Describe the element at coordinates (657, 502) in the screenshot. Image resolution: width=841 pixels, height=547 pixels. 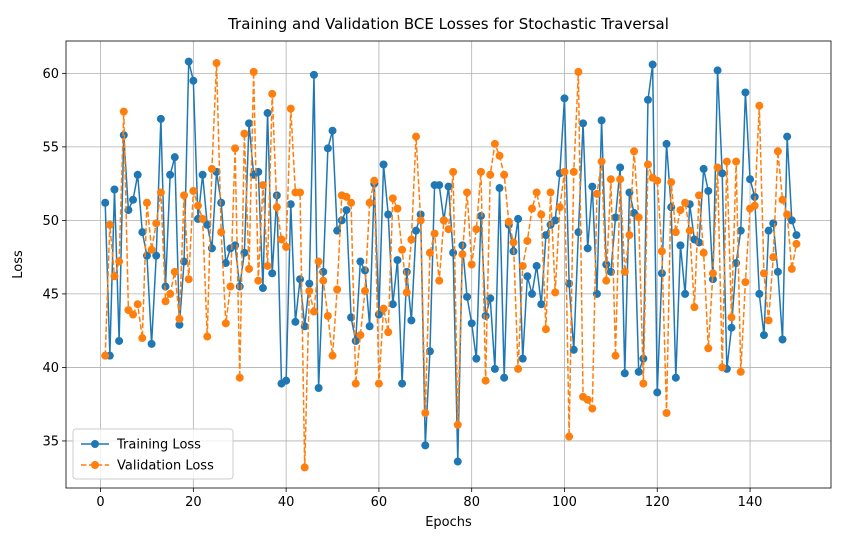
I see `x-tick-label: 120` at that location.